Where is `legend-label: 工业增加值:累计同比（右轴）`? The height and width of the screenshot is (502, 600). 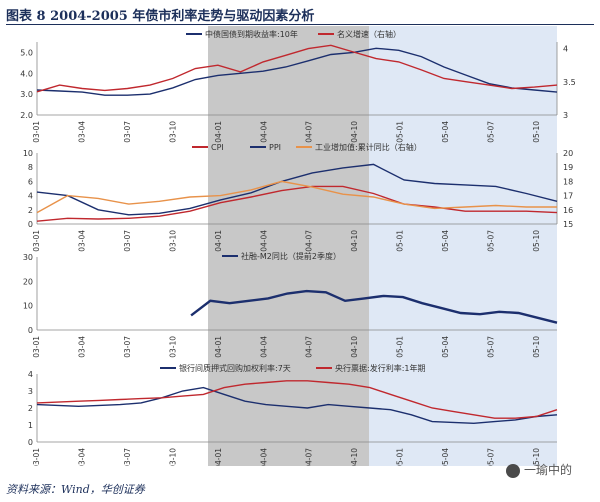
legend-label: 工业增加值:累计同比（右轴） is located at coordinates (368, 147).